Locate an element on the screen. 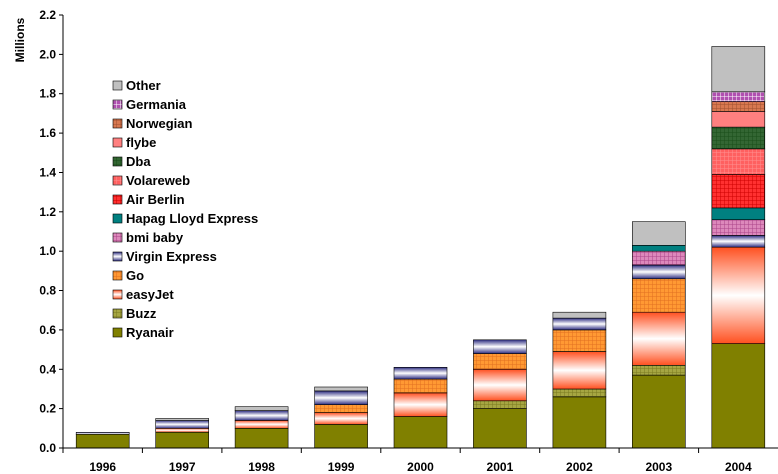 Image resolution: width=778 pixels, height=474 pixels. y-tick-label: 2.0 is located at coordinates (47, 54).